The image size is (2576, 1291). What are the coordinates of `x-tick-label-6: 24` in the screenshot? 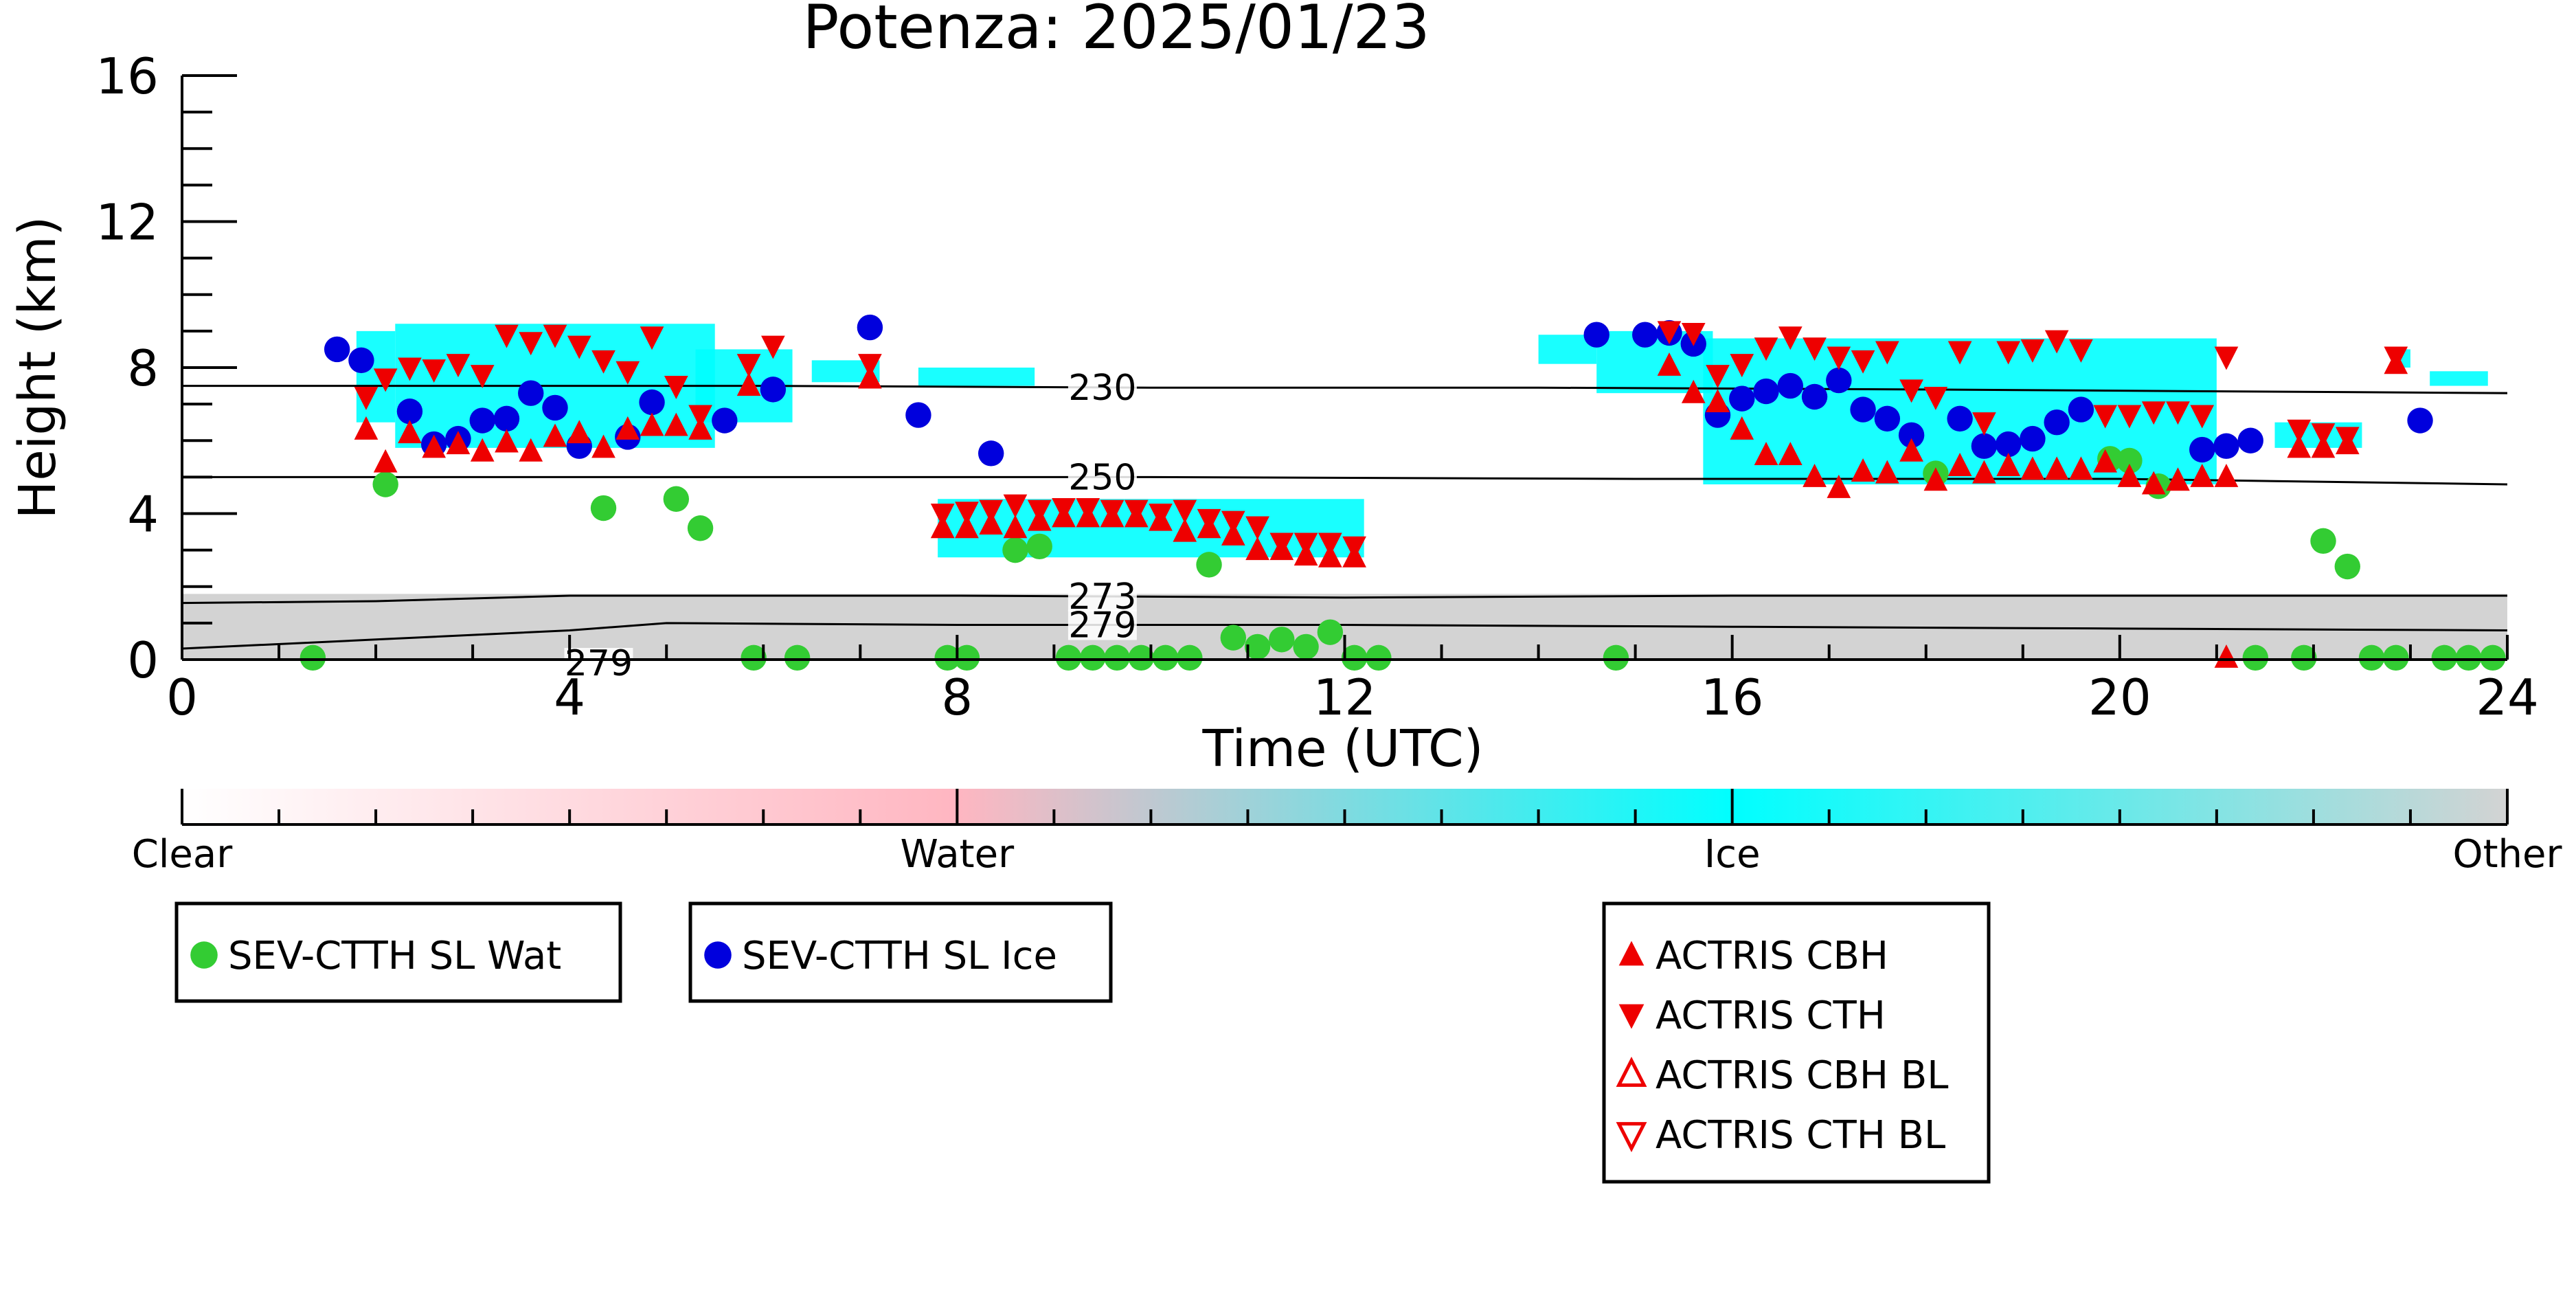 It's located at (2507, 697).